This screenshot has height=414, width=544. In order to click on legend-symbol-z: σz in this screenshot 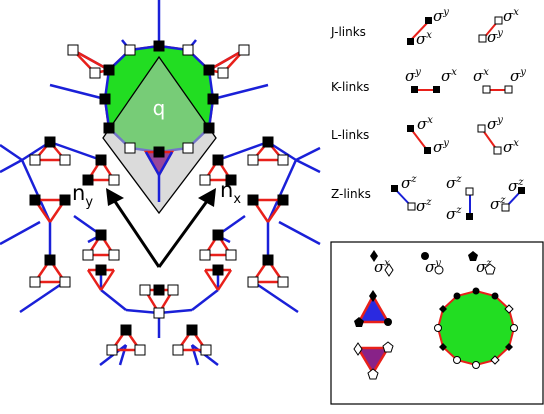, I will do `click(482, 263)`.